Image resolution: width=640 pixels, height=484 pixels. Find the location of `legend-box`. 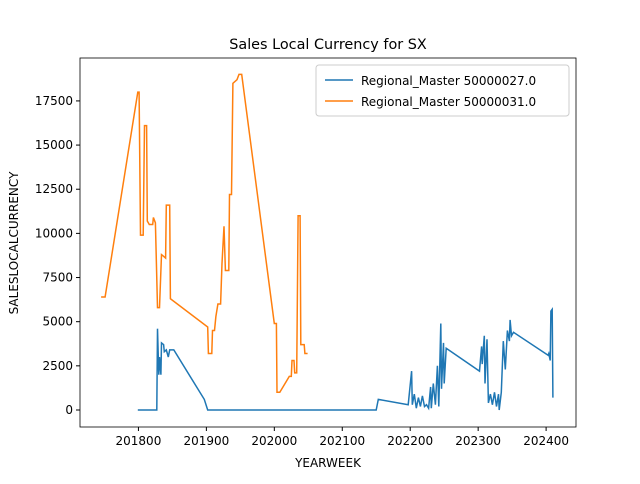

legend-box is located at coordinates (442, 90).